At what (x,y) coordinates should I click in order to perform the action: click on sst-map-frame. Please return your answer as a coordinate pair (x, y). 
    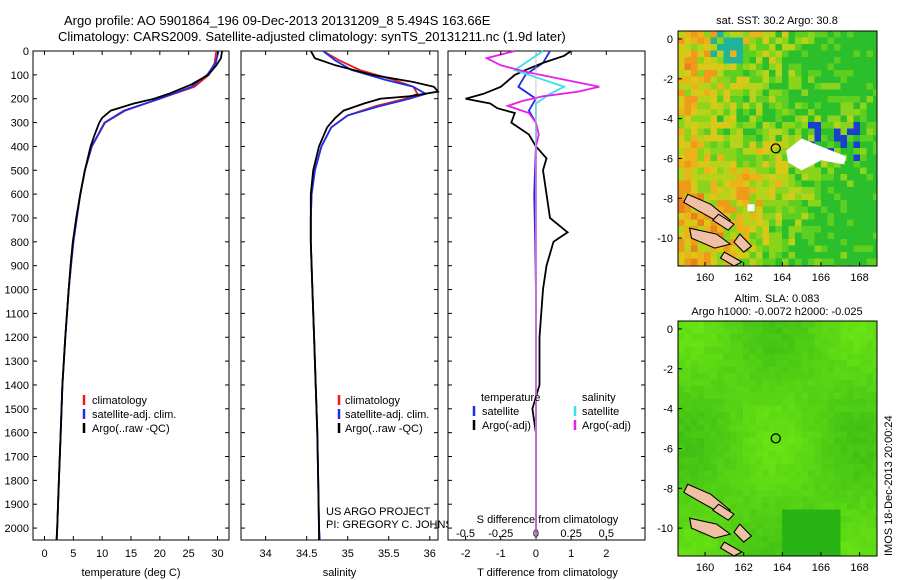
    Looking at the image, I should click on (777, 148).